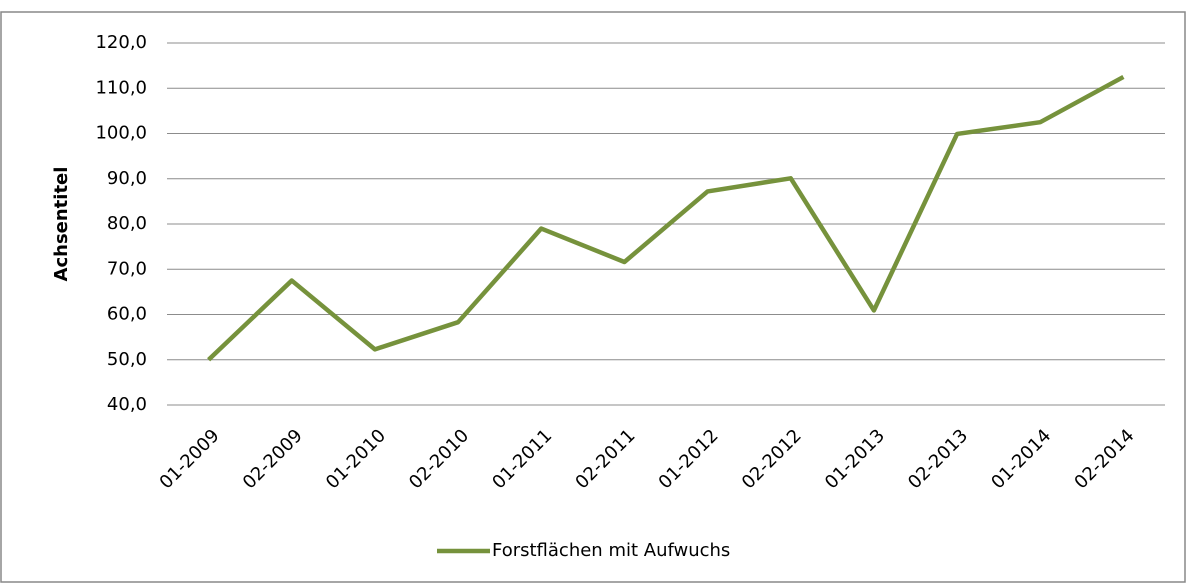 This screenshot has height=583, width=1186. Describe the element at coordinates (127, 178) in the screenshot. I see `y-tick-label: 90,0` at that location.